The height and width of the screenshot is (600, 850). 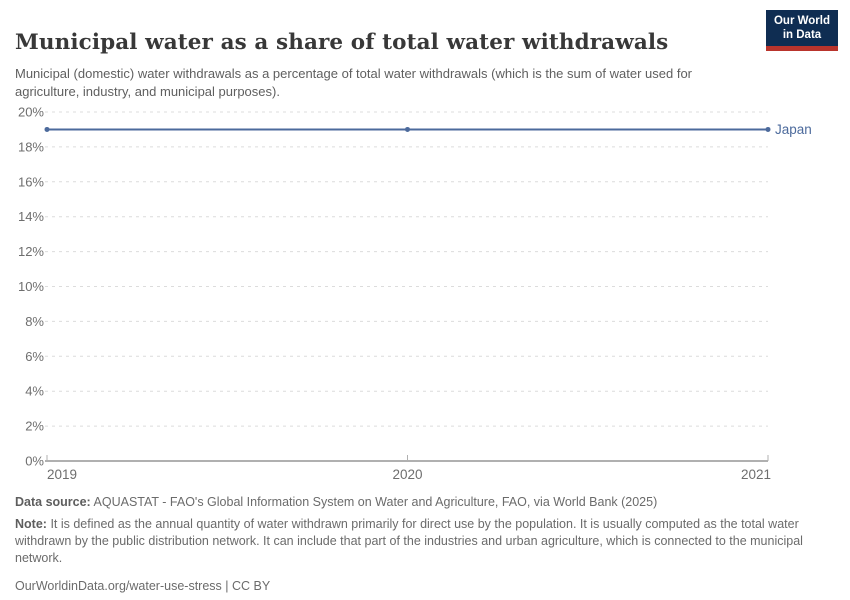 I want to click on y-tick-label: 12%, so click(x=31, y=251).